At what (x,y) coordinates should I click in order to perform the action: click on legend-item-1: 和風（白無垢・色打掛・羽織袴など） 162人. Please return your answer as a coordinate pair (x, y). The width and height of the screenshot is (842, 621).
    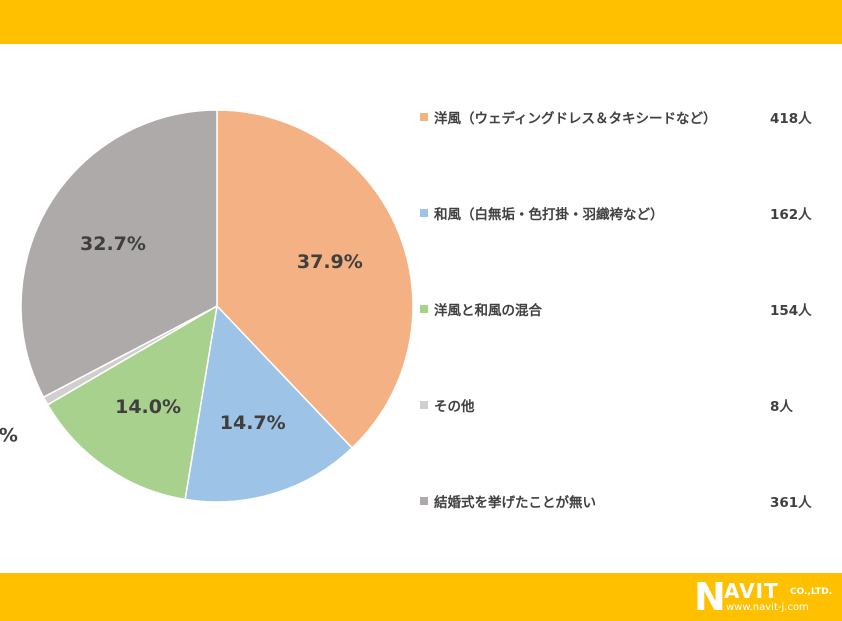
    Looking at the image, I should click on (620, 214).